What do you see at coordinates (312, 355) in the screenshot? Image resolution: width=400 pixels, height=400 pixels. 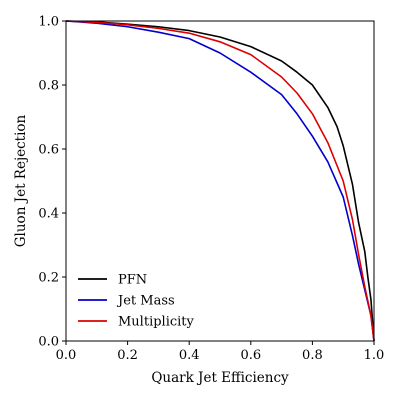 I see `x-tick-label: 0.8` at bounding box center [312, 355].